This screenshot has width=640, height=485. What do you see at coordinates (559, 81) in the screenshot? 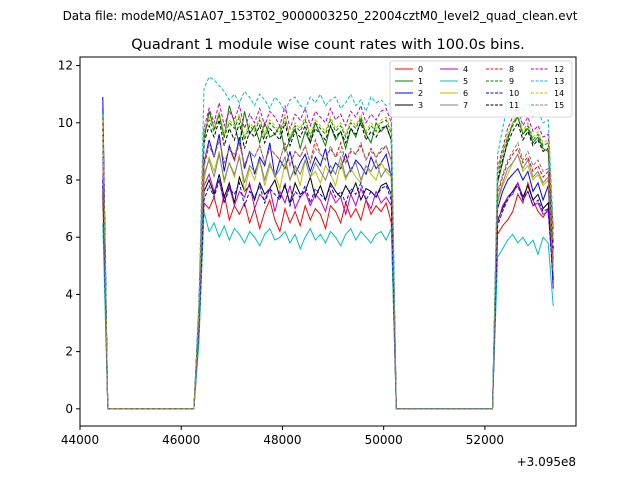
I see `legend-label-13: 13` at bounding box center [559, 81].